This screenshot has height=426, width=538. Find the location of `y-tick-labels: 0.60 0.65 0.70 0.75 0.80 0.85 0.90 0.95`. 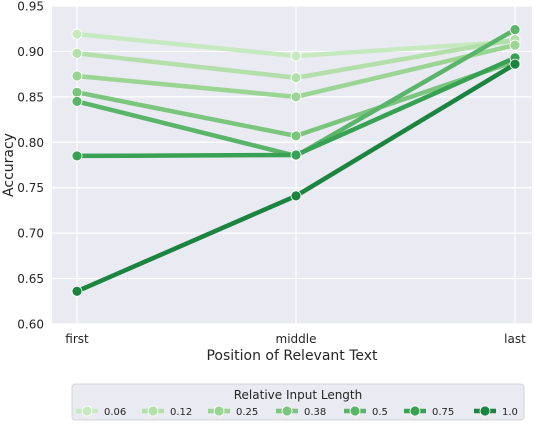

y-tick-labels: 0.60 0.65 0.70 0.75 0.80 0.85 0.90 0.95 is located at coordinates (30, 166).